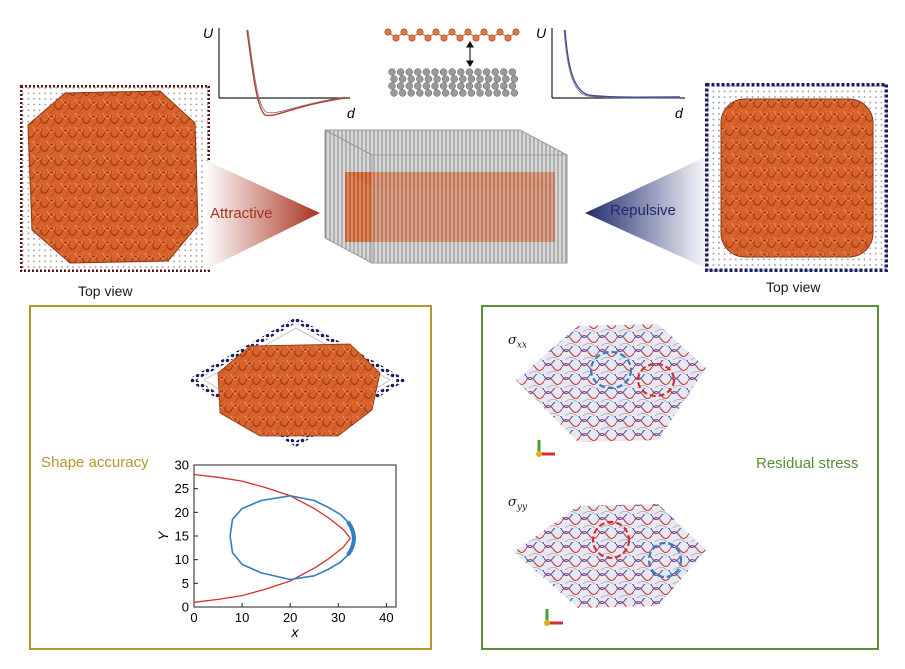 Image resolution: width=905 pixels, height=669 pixels. I want to click on target-shape-line, so click(272, 538).